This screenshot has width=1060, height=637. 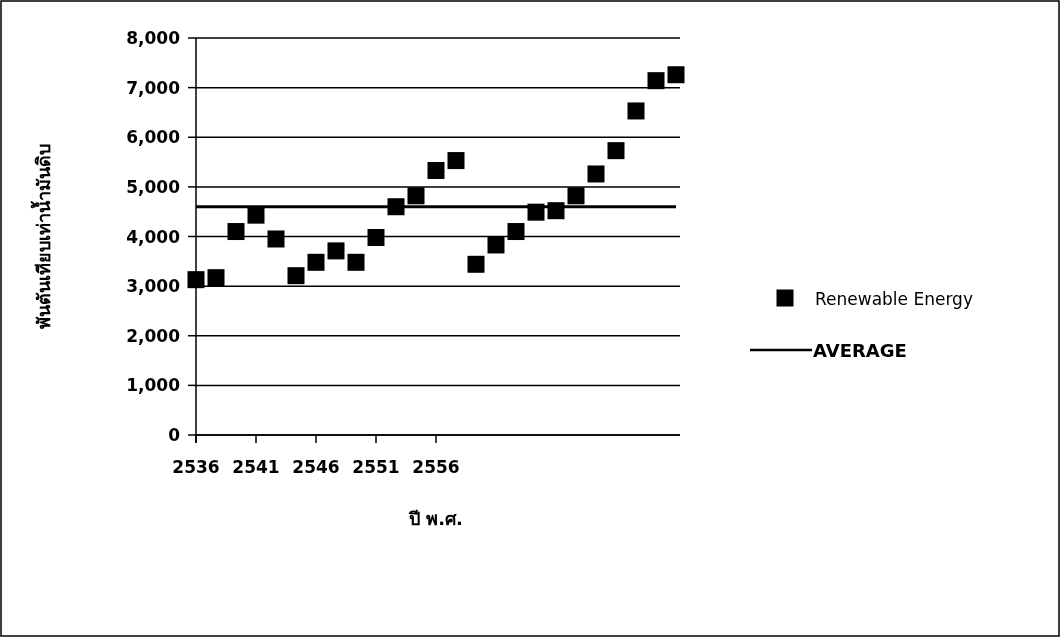 I want to click on x-tick-label: 2541, so click(x=256, y=467).